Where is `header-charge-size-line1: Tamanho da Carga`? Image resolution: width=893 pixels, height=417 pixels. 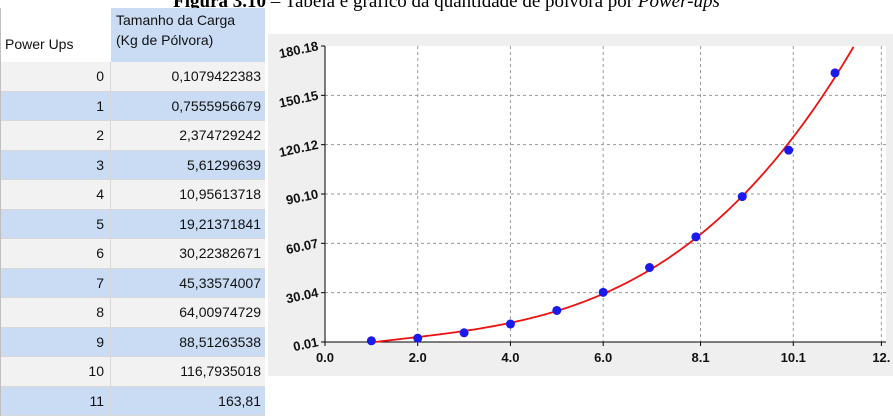 header-charge-size-line1: Tamanho da Carga is located at coordinates (190, 20).